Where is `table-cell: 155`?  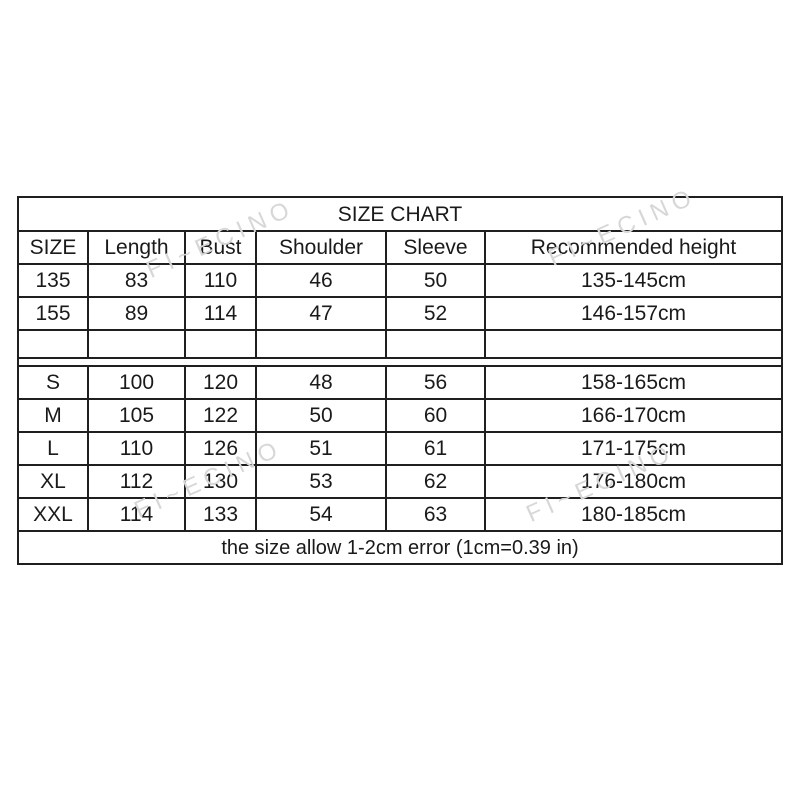
table-cell: 155 is located at coordinates (54, 313).